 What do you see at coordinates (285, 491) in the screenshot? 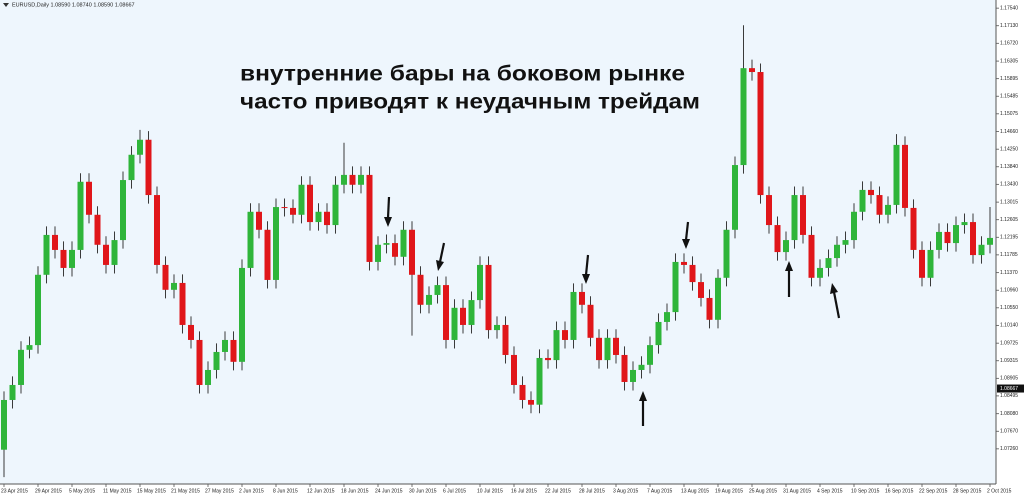
I see `x-tick-label: 8 Jun 2015` at bounding box center [285, 491].